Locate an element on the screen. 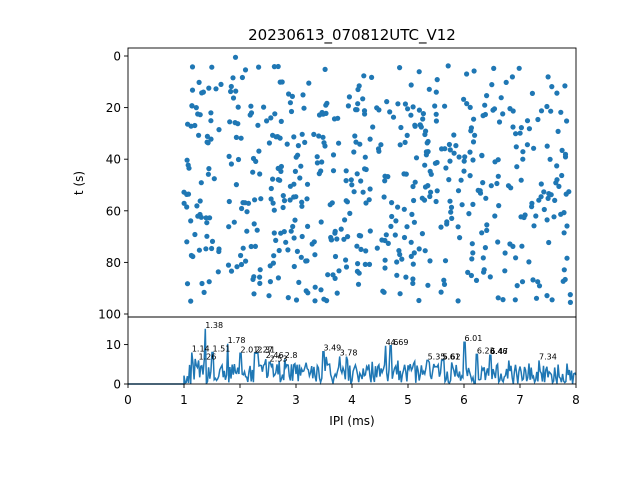 This screenshot has width=640, height=480. peak-label: 6.23 is located at coordinates (486, 350).